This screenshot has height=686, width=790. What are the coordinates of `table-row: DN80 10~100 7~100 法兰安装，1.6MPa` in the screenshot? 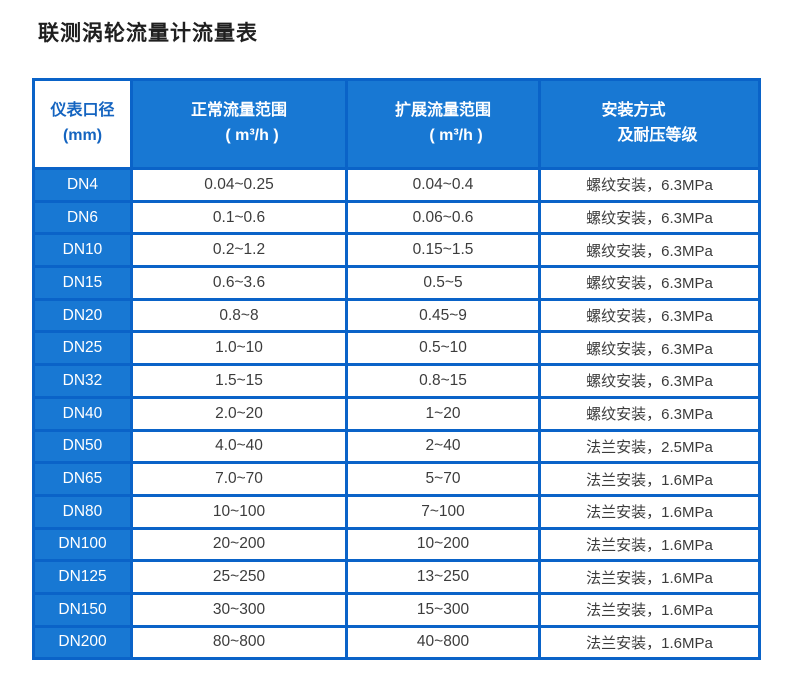 It's located at (396, 511).